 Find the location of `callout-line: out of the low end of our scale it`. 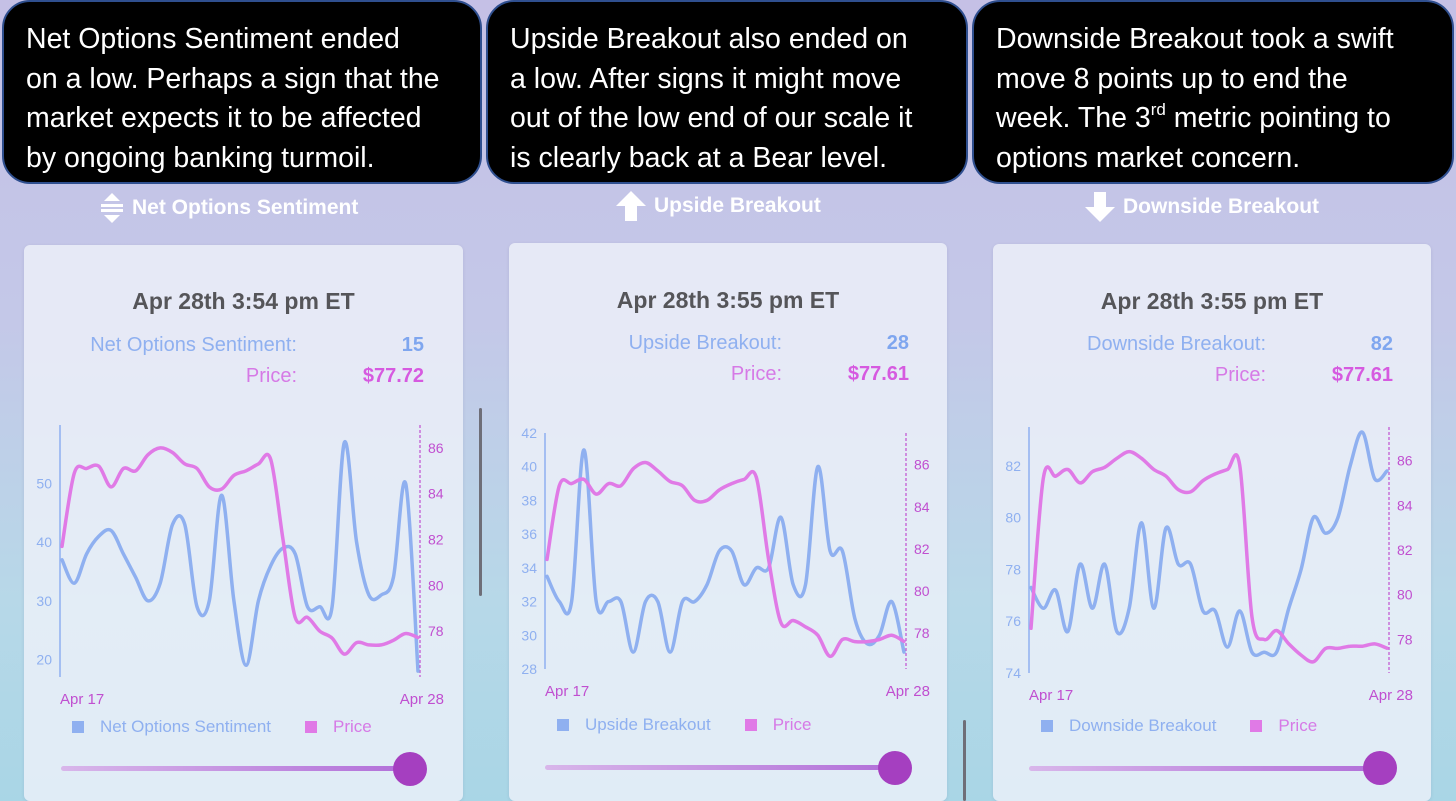

callout-line: out of the low end of our scale it is located at coordinates (711, 118).